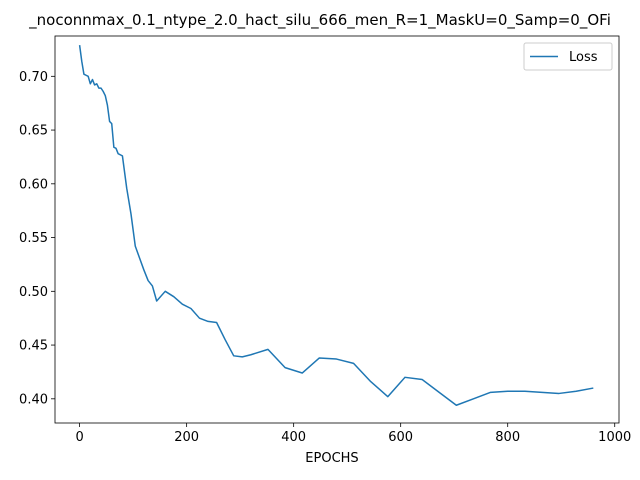  Describe the element at coordinates (33, 346) in the screenshot. I see `y-tick-label: 0.45` at that location.